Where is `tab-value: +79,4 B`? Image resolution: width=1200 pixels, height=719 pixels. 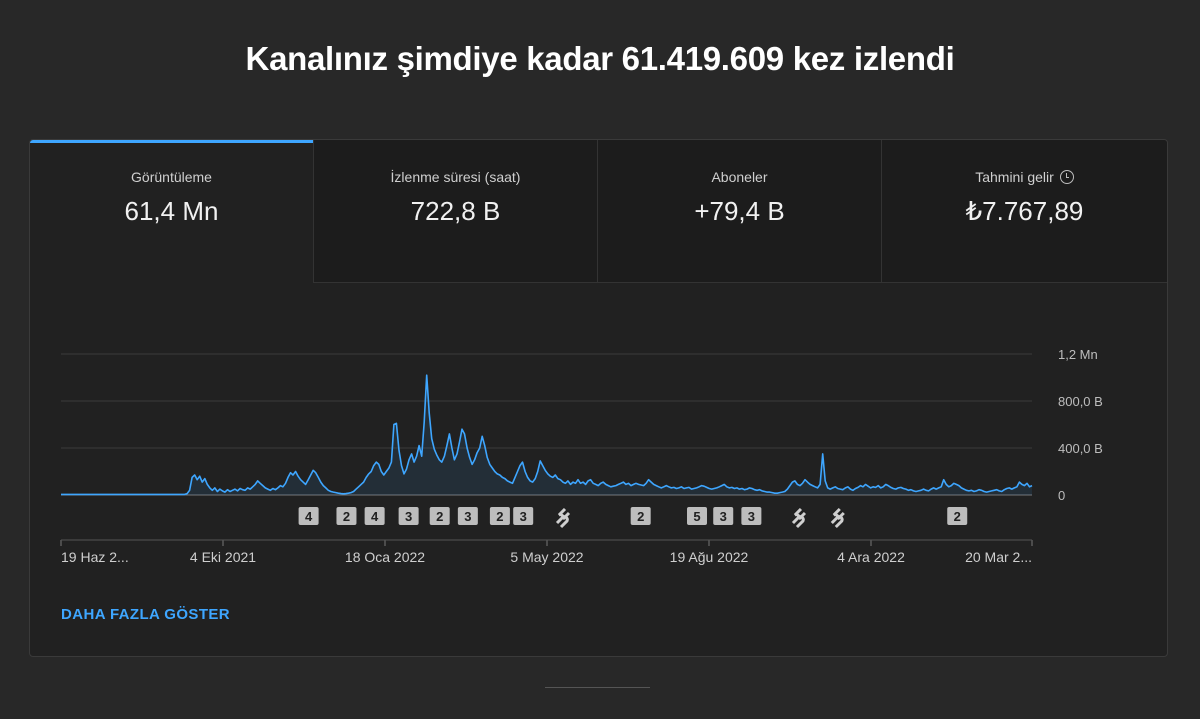 tab-value: +79,4 B is located at coordinates (739, 211).